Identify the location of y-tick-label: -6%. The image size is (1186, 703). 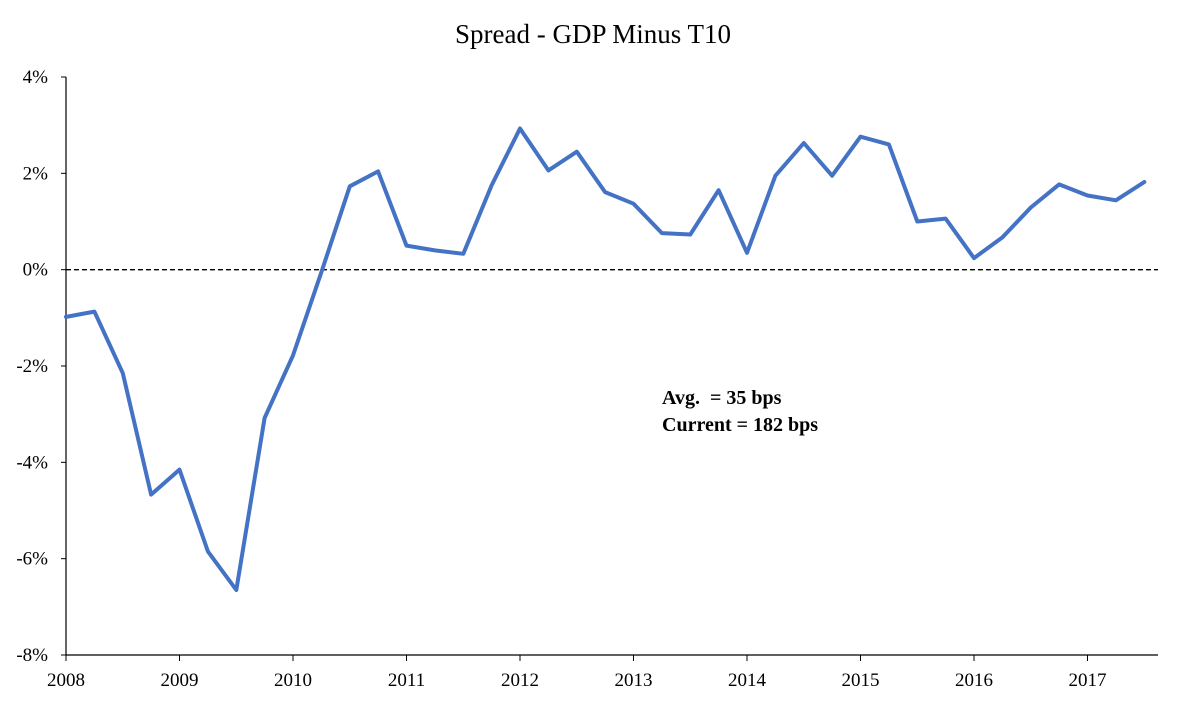
(32, 559).